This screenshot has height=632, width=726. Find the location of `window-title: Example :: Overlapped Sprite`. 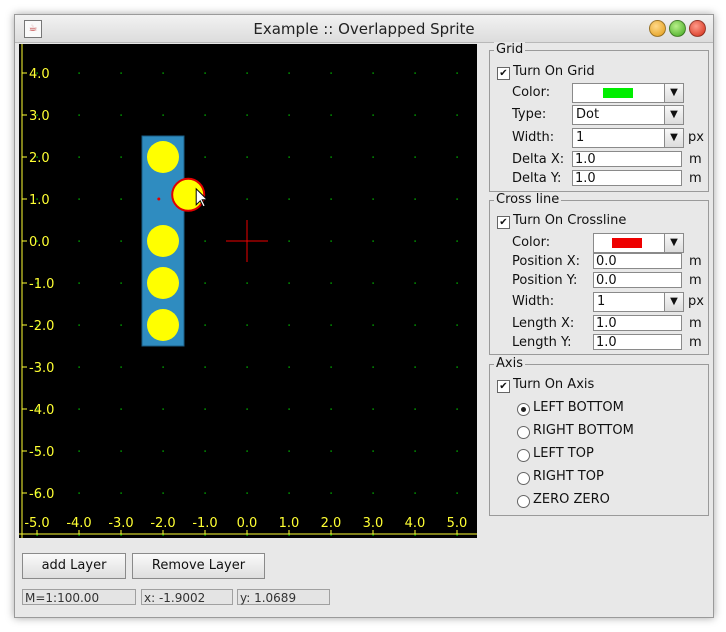

window-title: Example :: Overlapped Sprite is located at coordinates (364, 29).